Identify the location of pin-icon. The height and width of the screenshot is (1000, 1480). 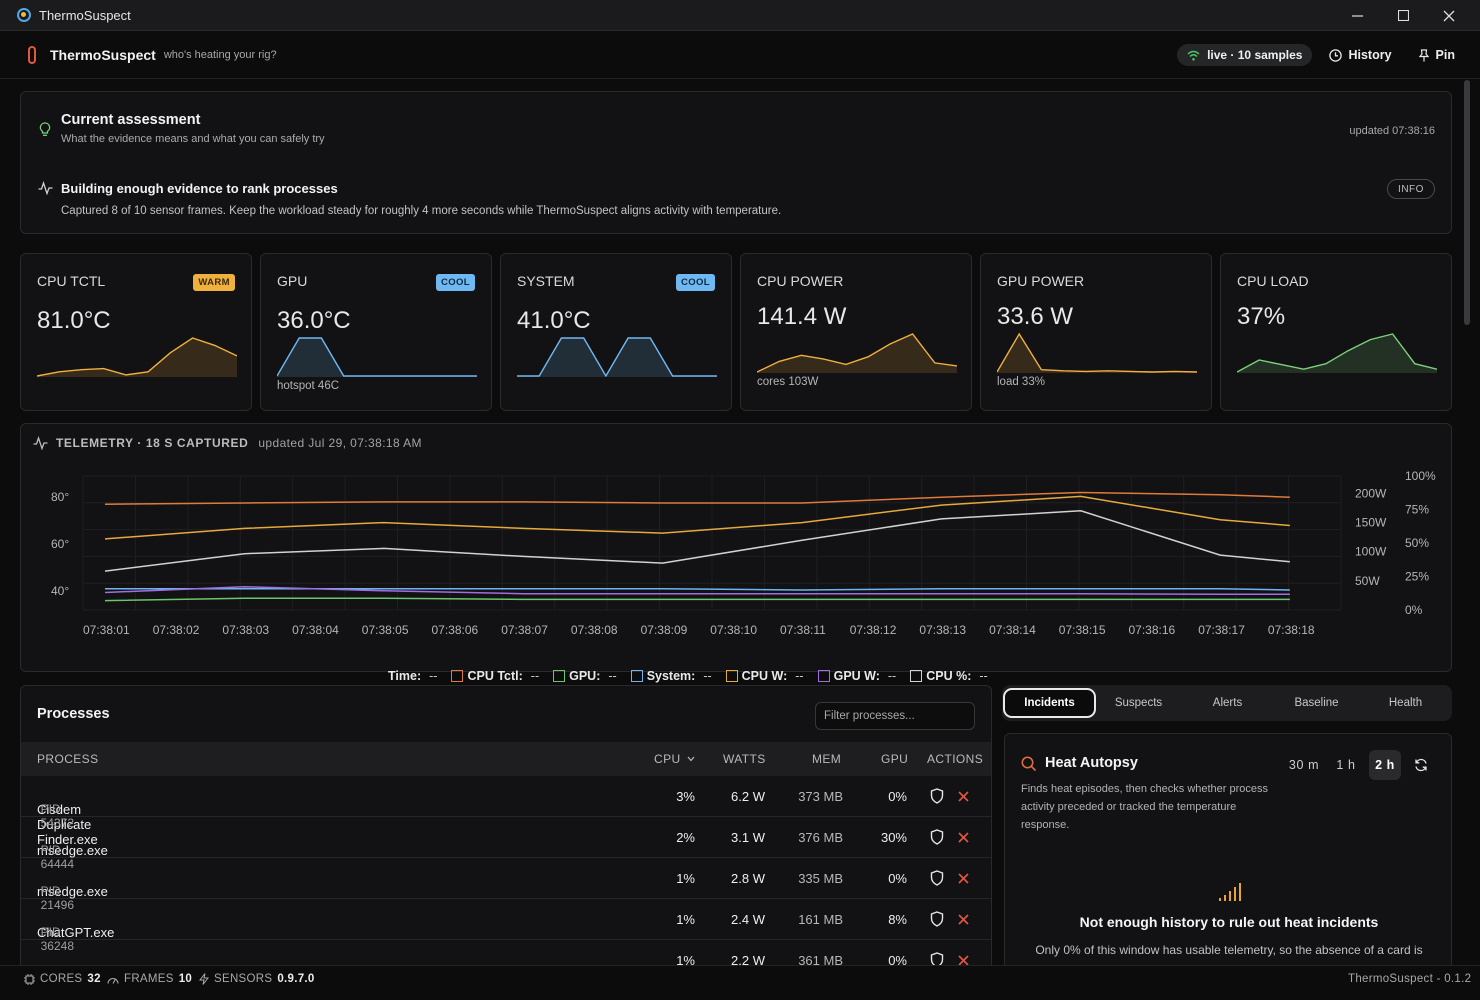
(1423, 54).